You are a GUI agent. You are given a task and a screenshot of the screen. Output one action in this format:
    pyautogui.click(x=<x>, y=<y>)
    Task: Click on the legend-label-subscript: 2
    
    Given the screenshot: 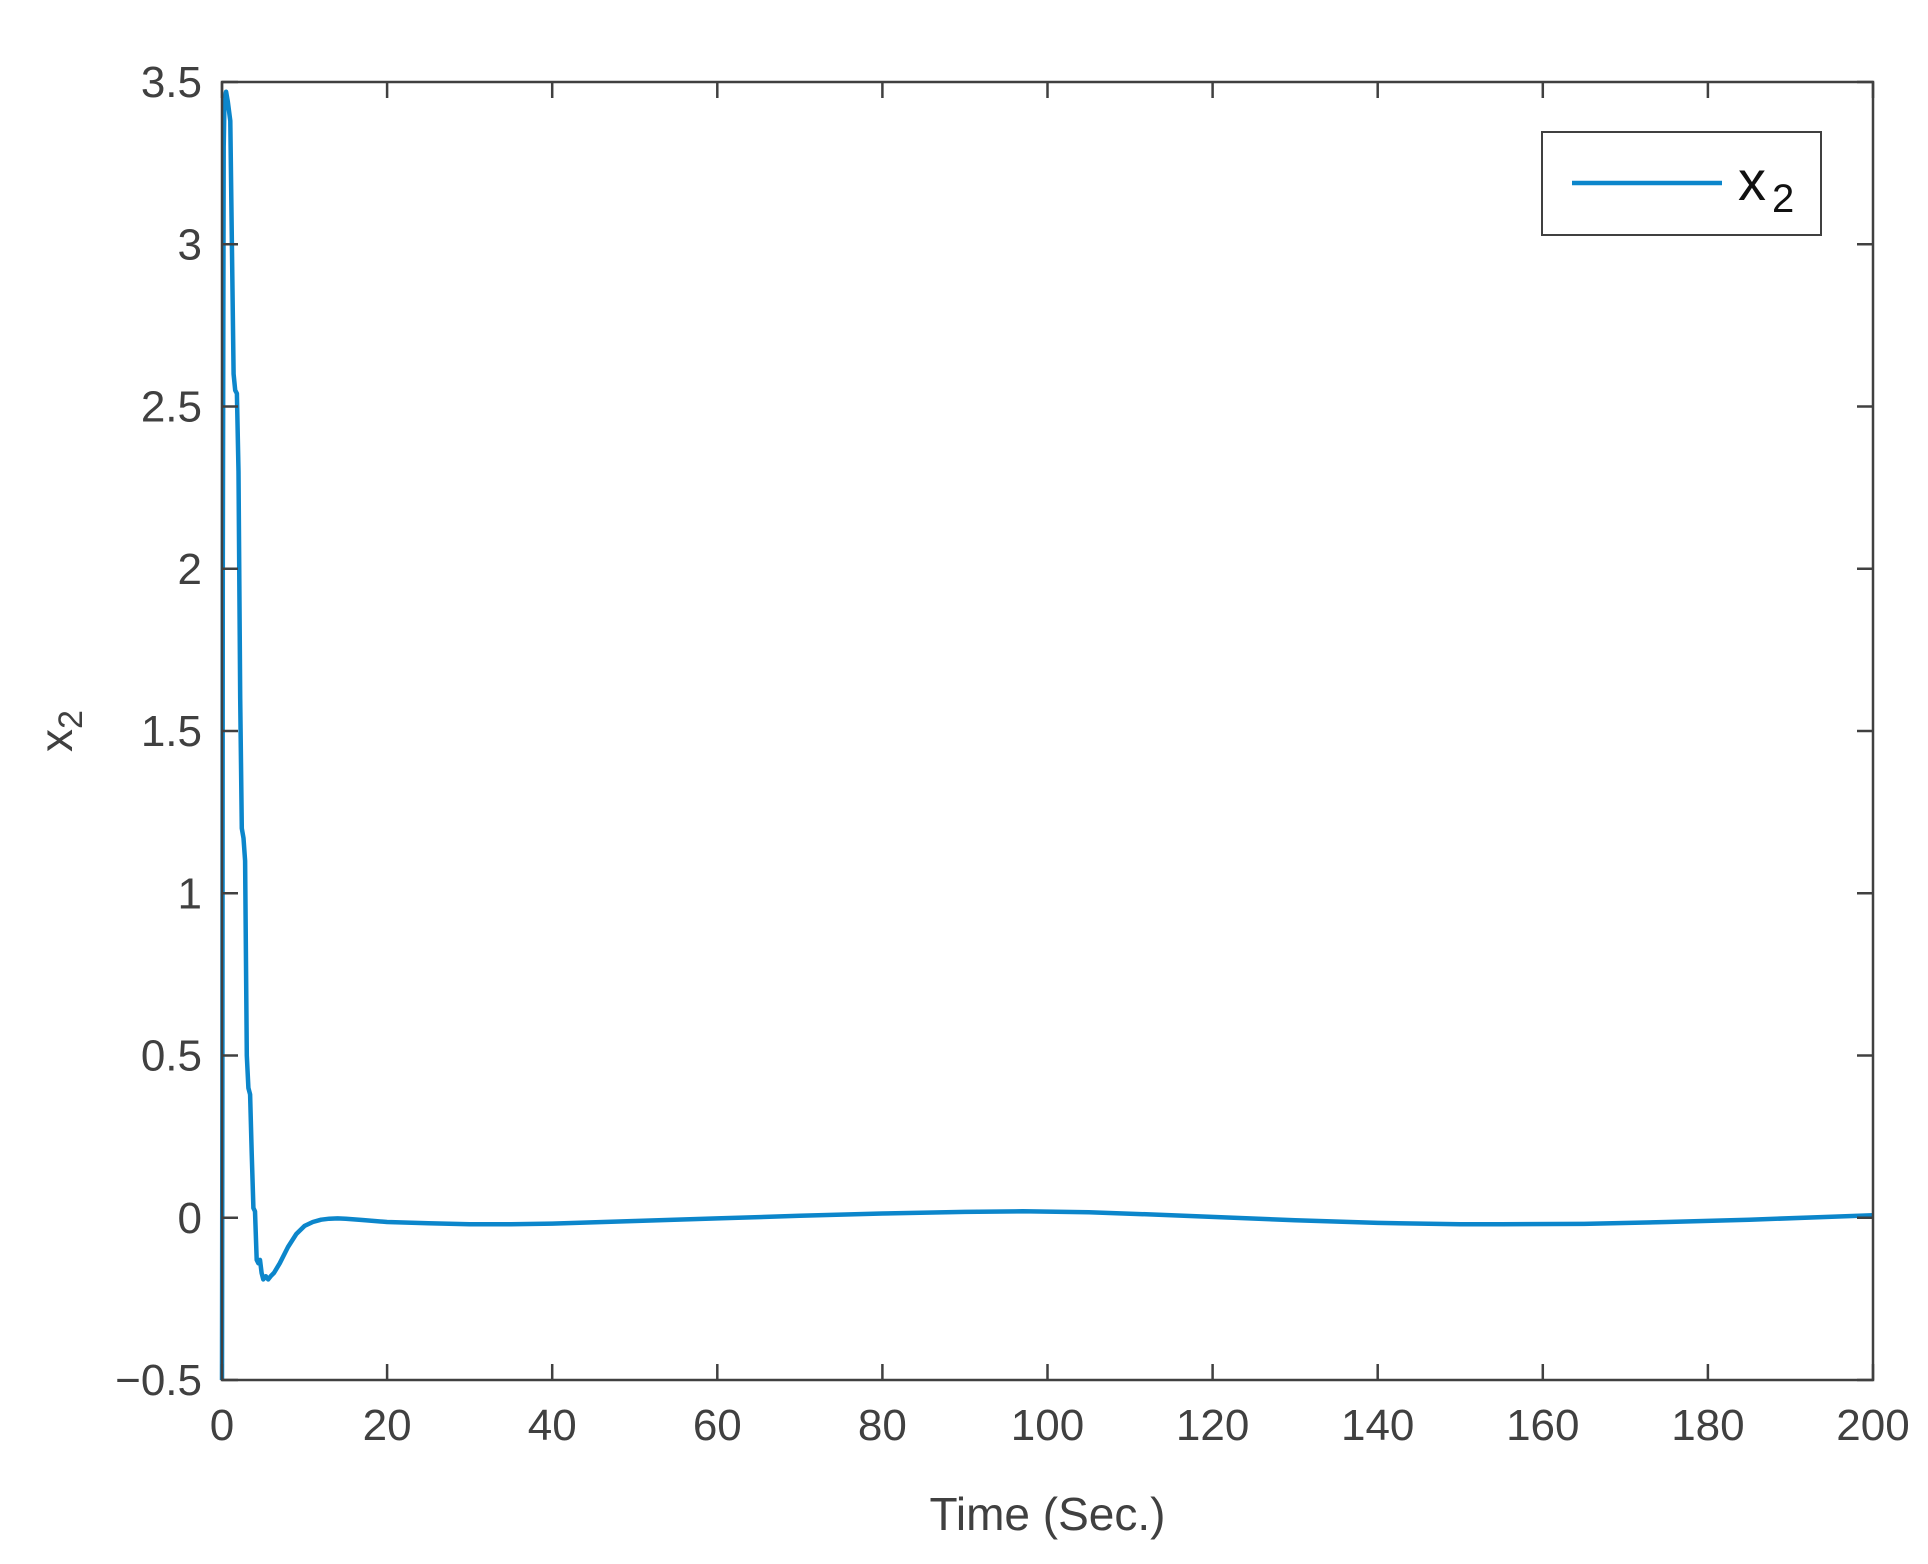 What is the action you would take?
    pyautogui.click(x=1783, y=199)
    